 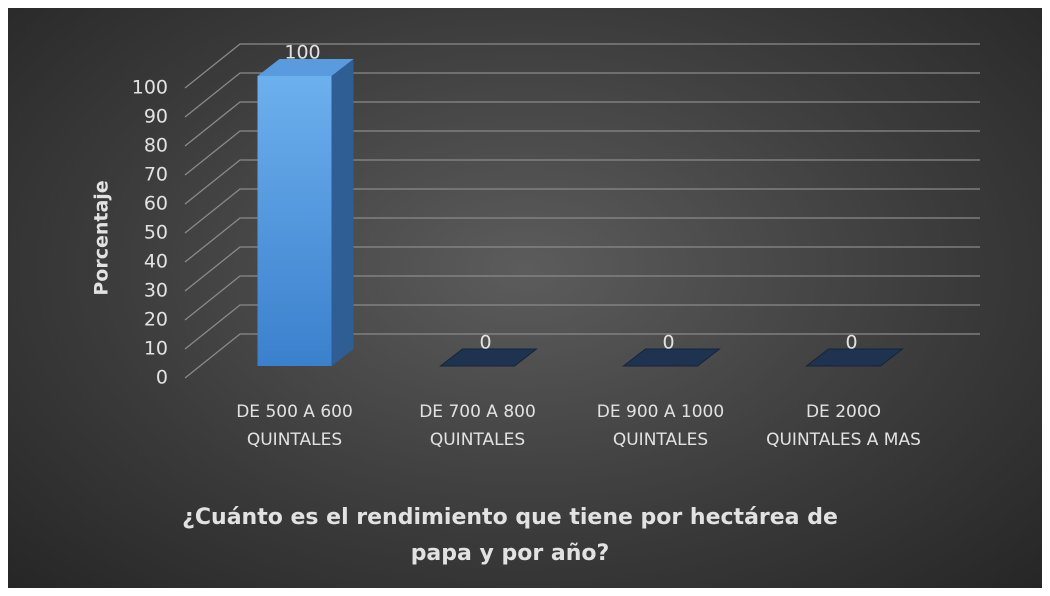 What do you see at coordinates (156, 117) in the screenshot?
I see `y-tick-label: 90` at bounding box center [156, 117].